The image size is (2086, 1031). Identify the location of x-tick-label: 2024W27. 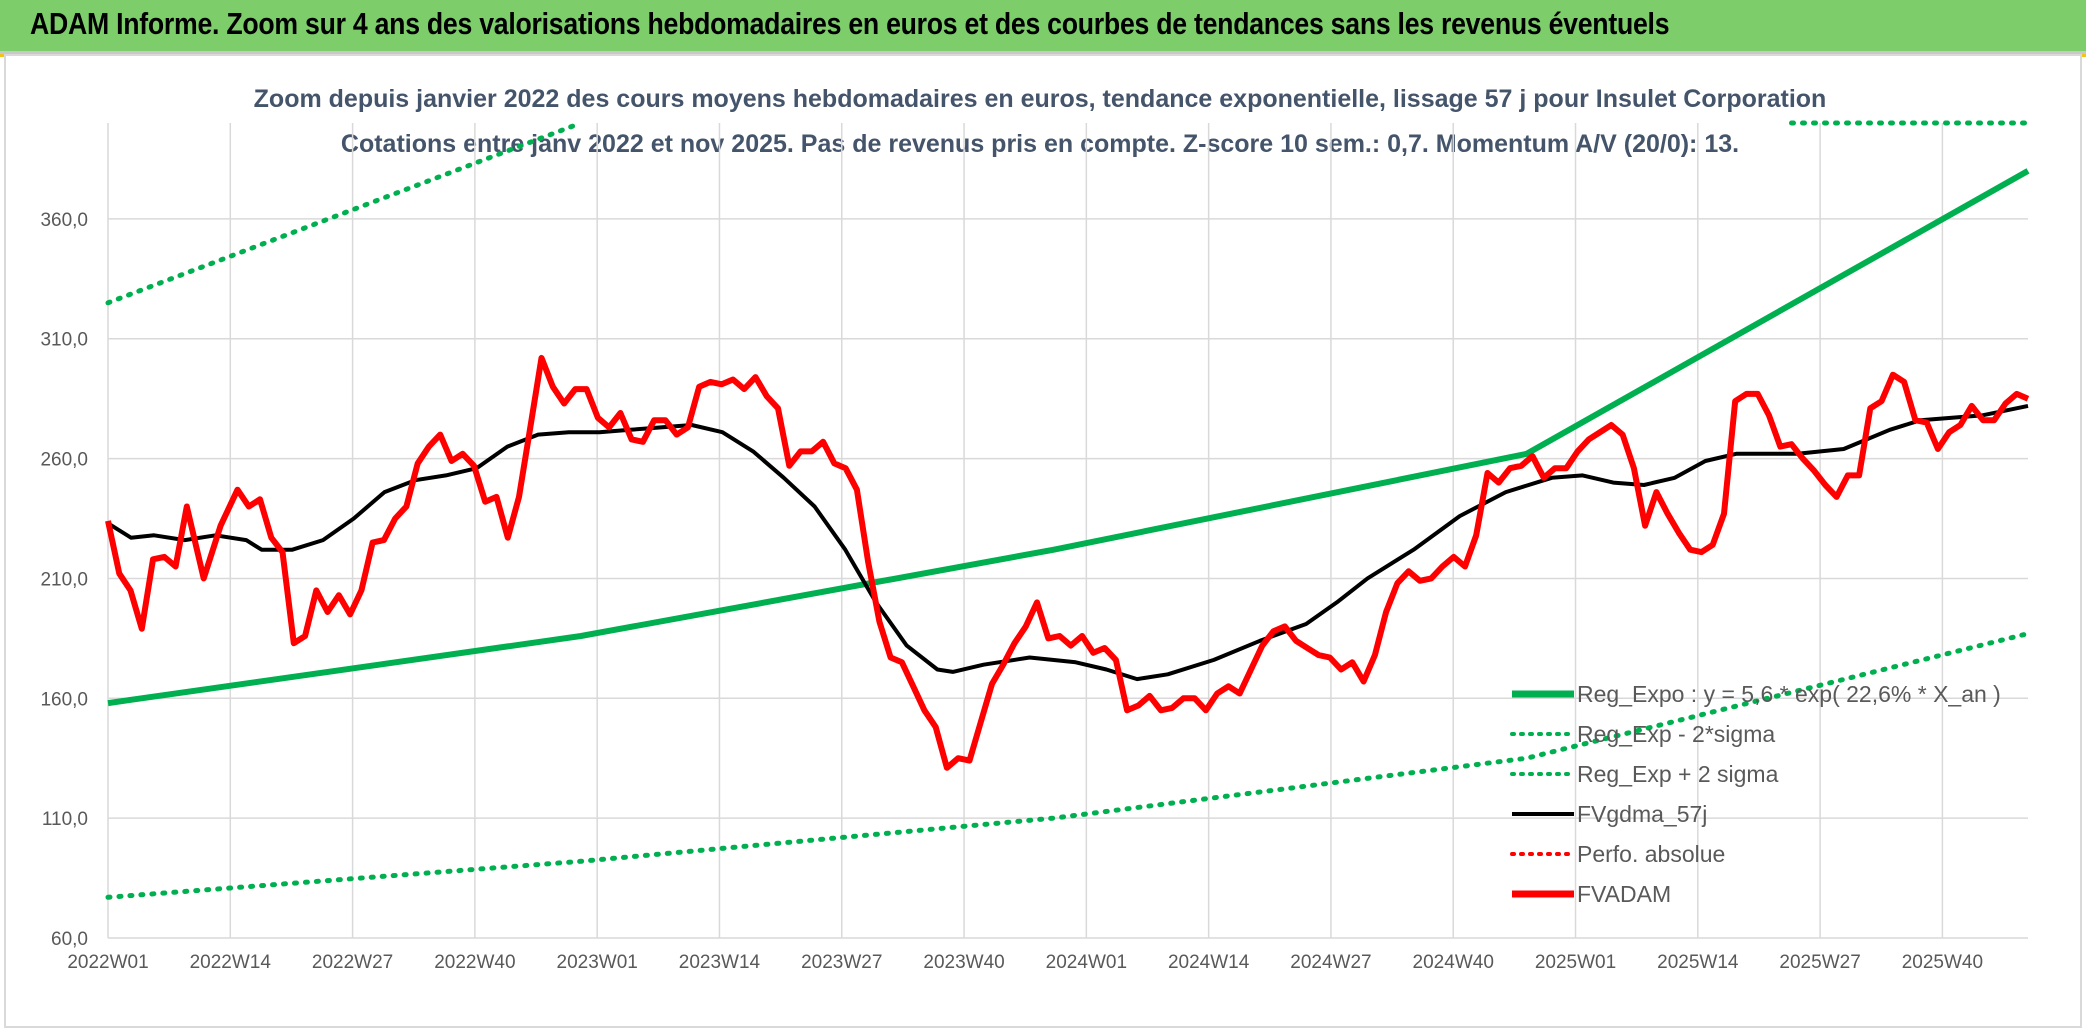
(1330, 962).